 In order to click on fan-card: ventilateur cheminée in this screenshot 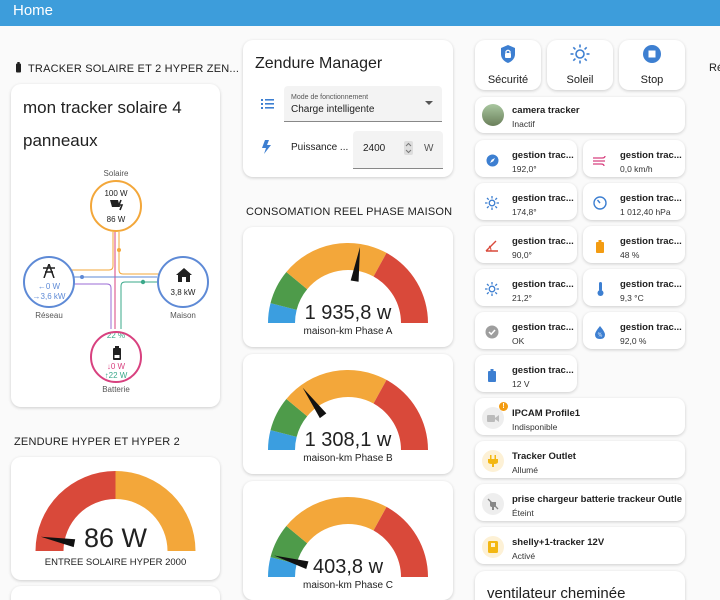, I will do `click(580, 585)`.